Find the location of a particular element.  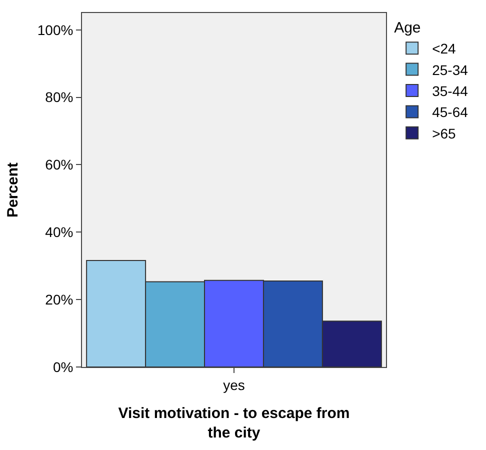

legend-label: 35-44 is located at coordinates (450, 90).